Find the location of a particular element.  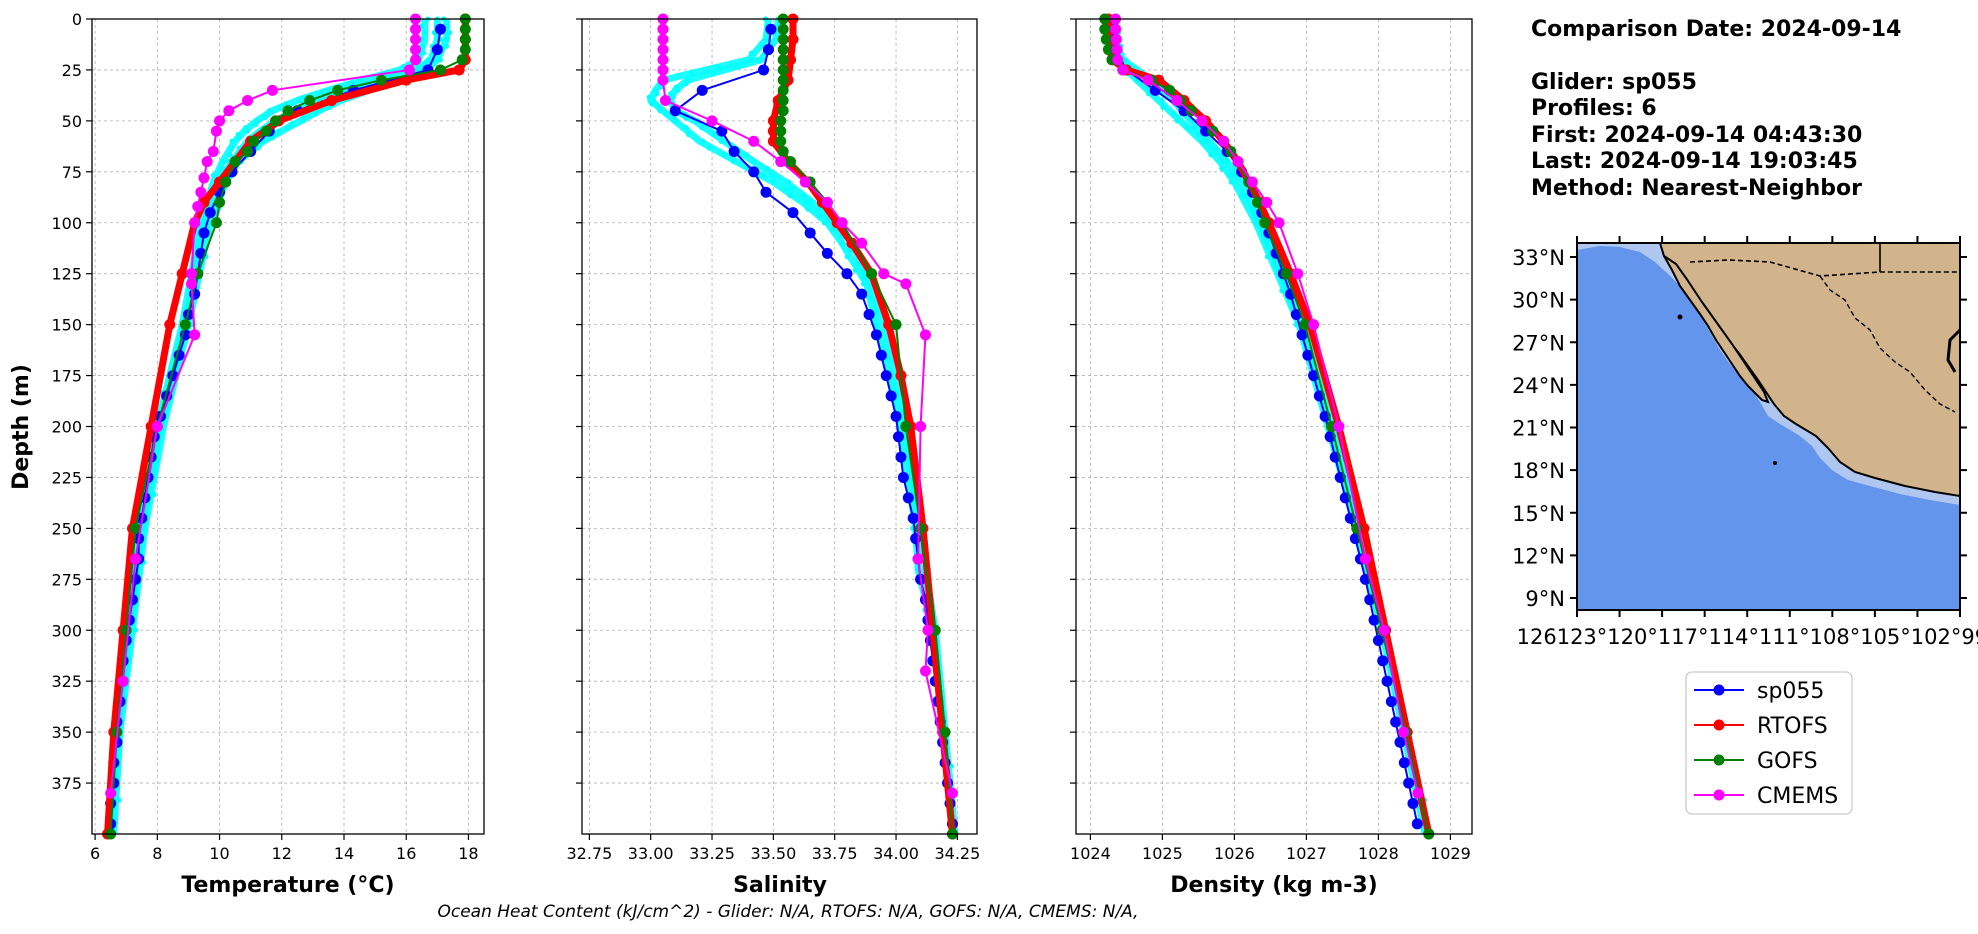

temperature-x-tick-label: 10 is located at coordinates (219, 853).